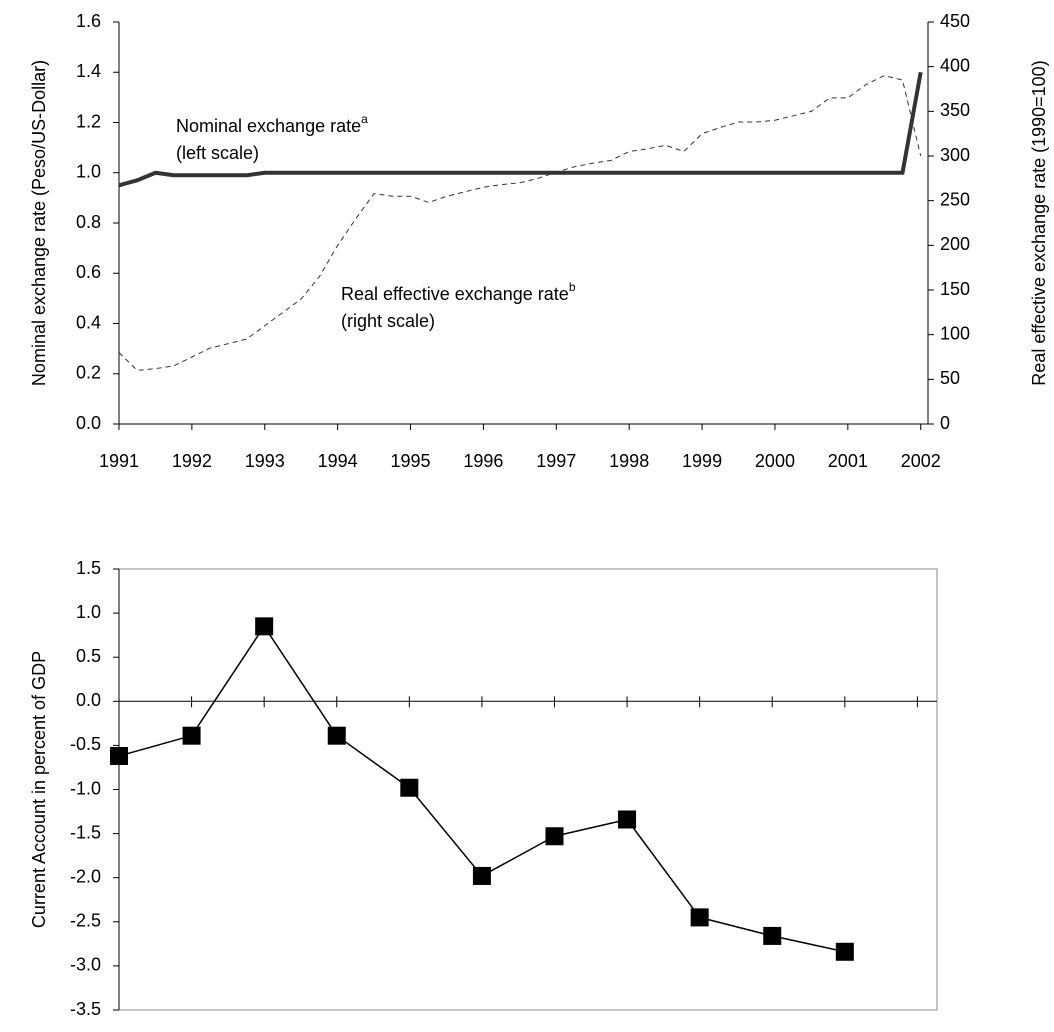 The image size is (1054, 1032). What do you see at coordinates (85, 876) in the screenshot?
I see `y-tick-label: -2.0` at bounding box center [85, 876].